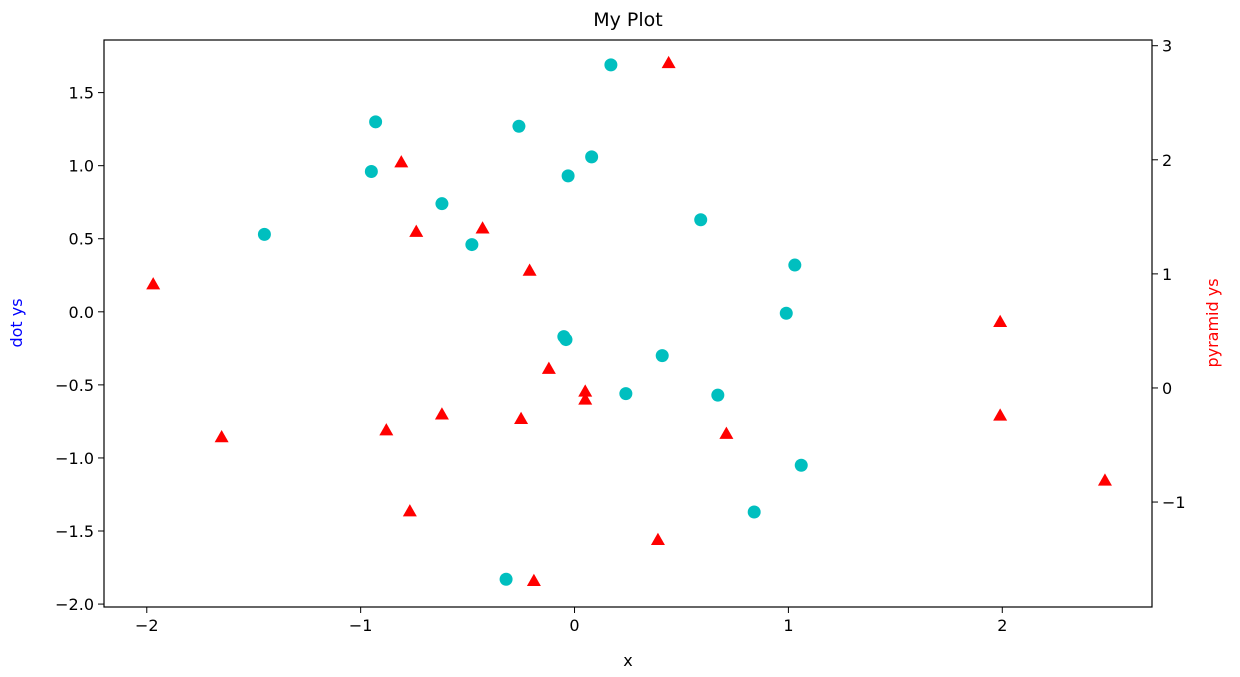 This screenshot has height=677, width=1240. What do you see at coordinates (16, 322) in the screenshot?
I see `left-y-axis-label: dot ys` at bounding box center [16, 322].